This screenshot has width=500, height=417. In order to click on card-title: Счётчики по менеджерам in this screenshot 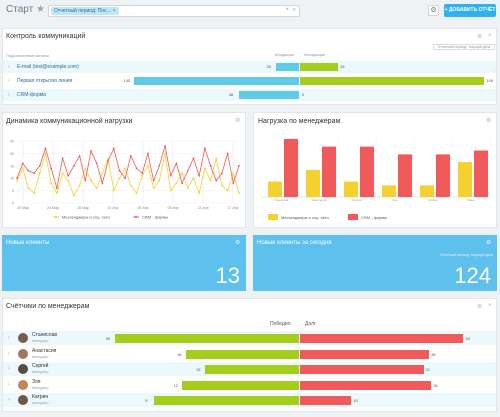, I will do `click(48, 306)`.